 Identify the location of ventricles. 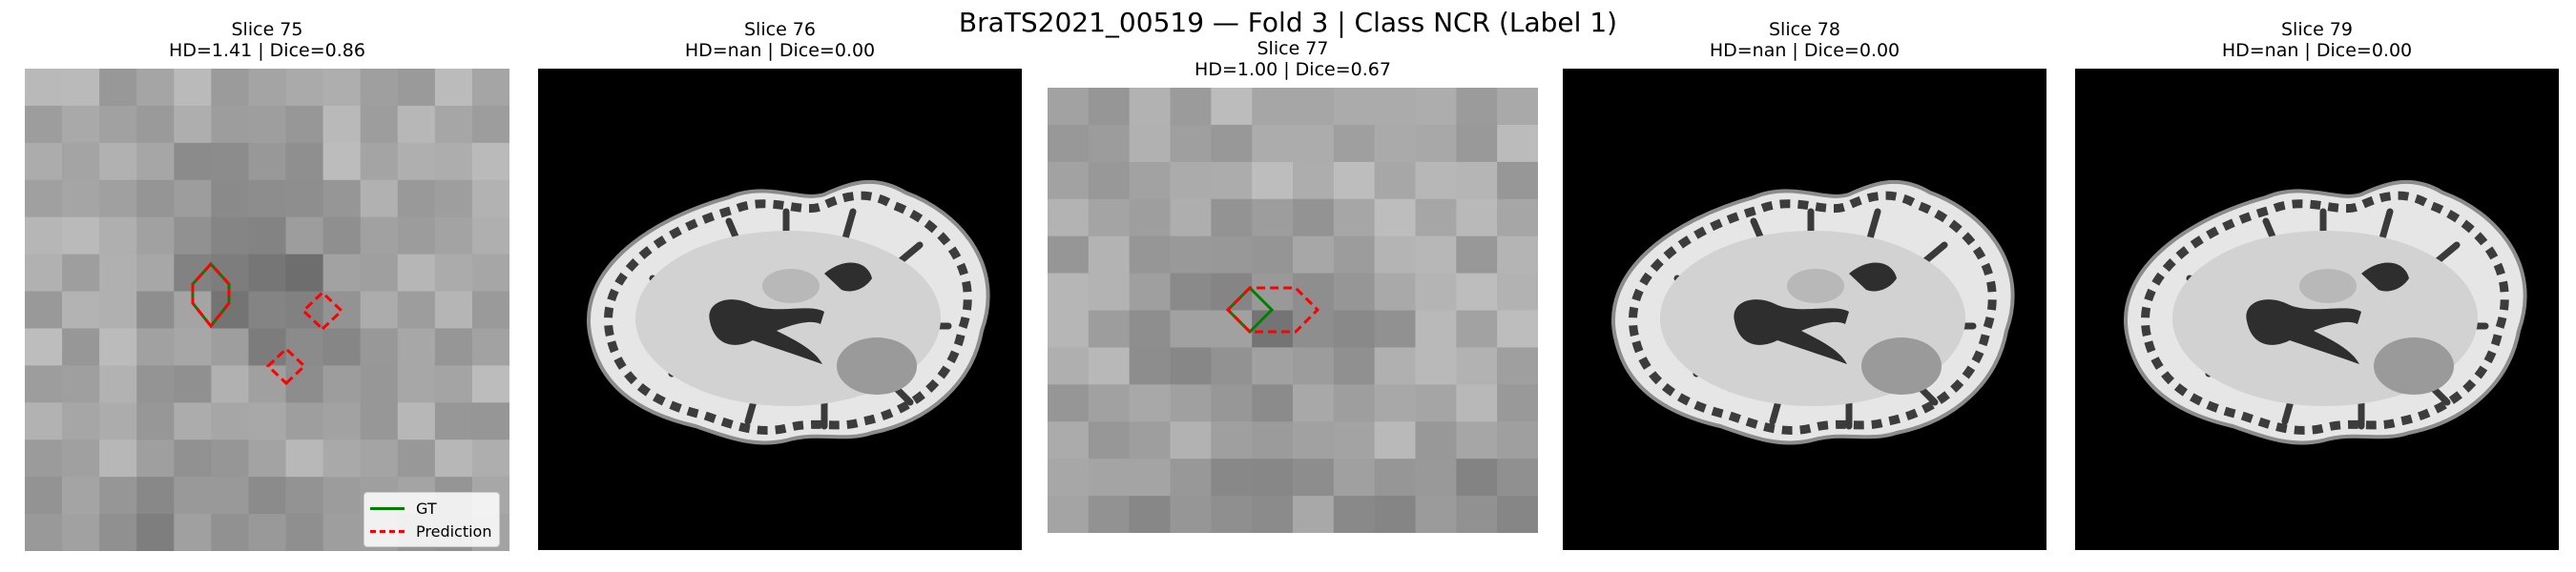
(1791, 332).